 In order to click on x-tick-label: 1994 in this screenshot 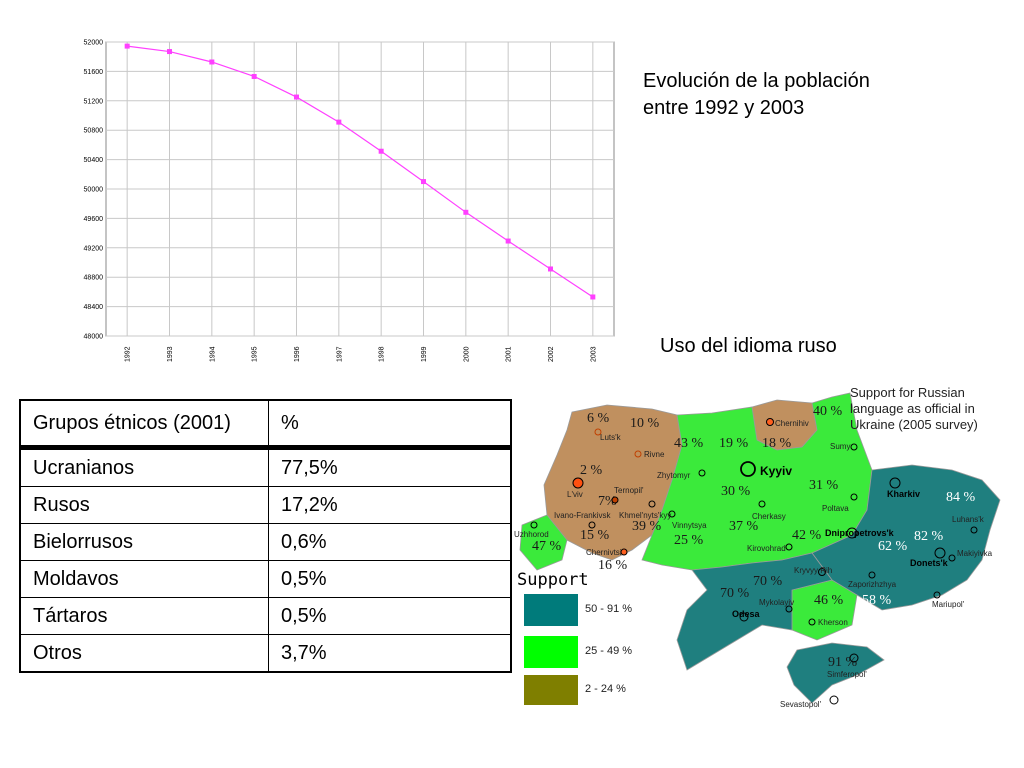, I will do `click(212, 354)`.